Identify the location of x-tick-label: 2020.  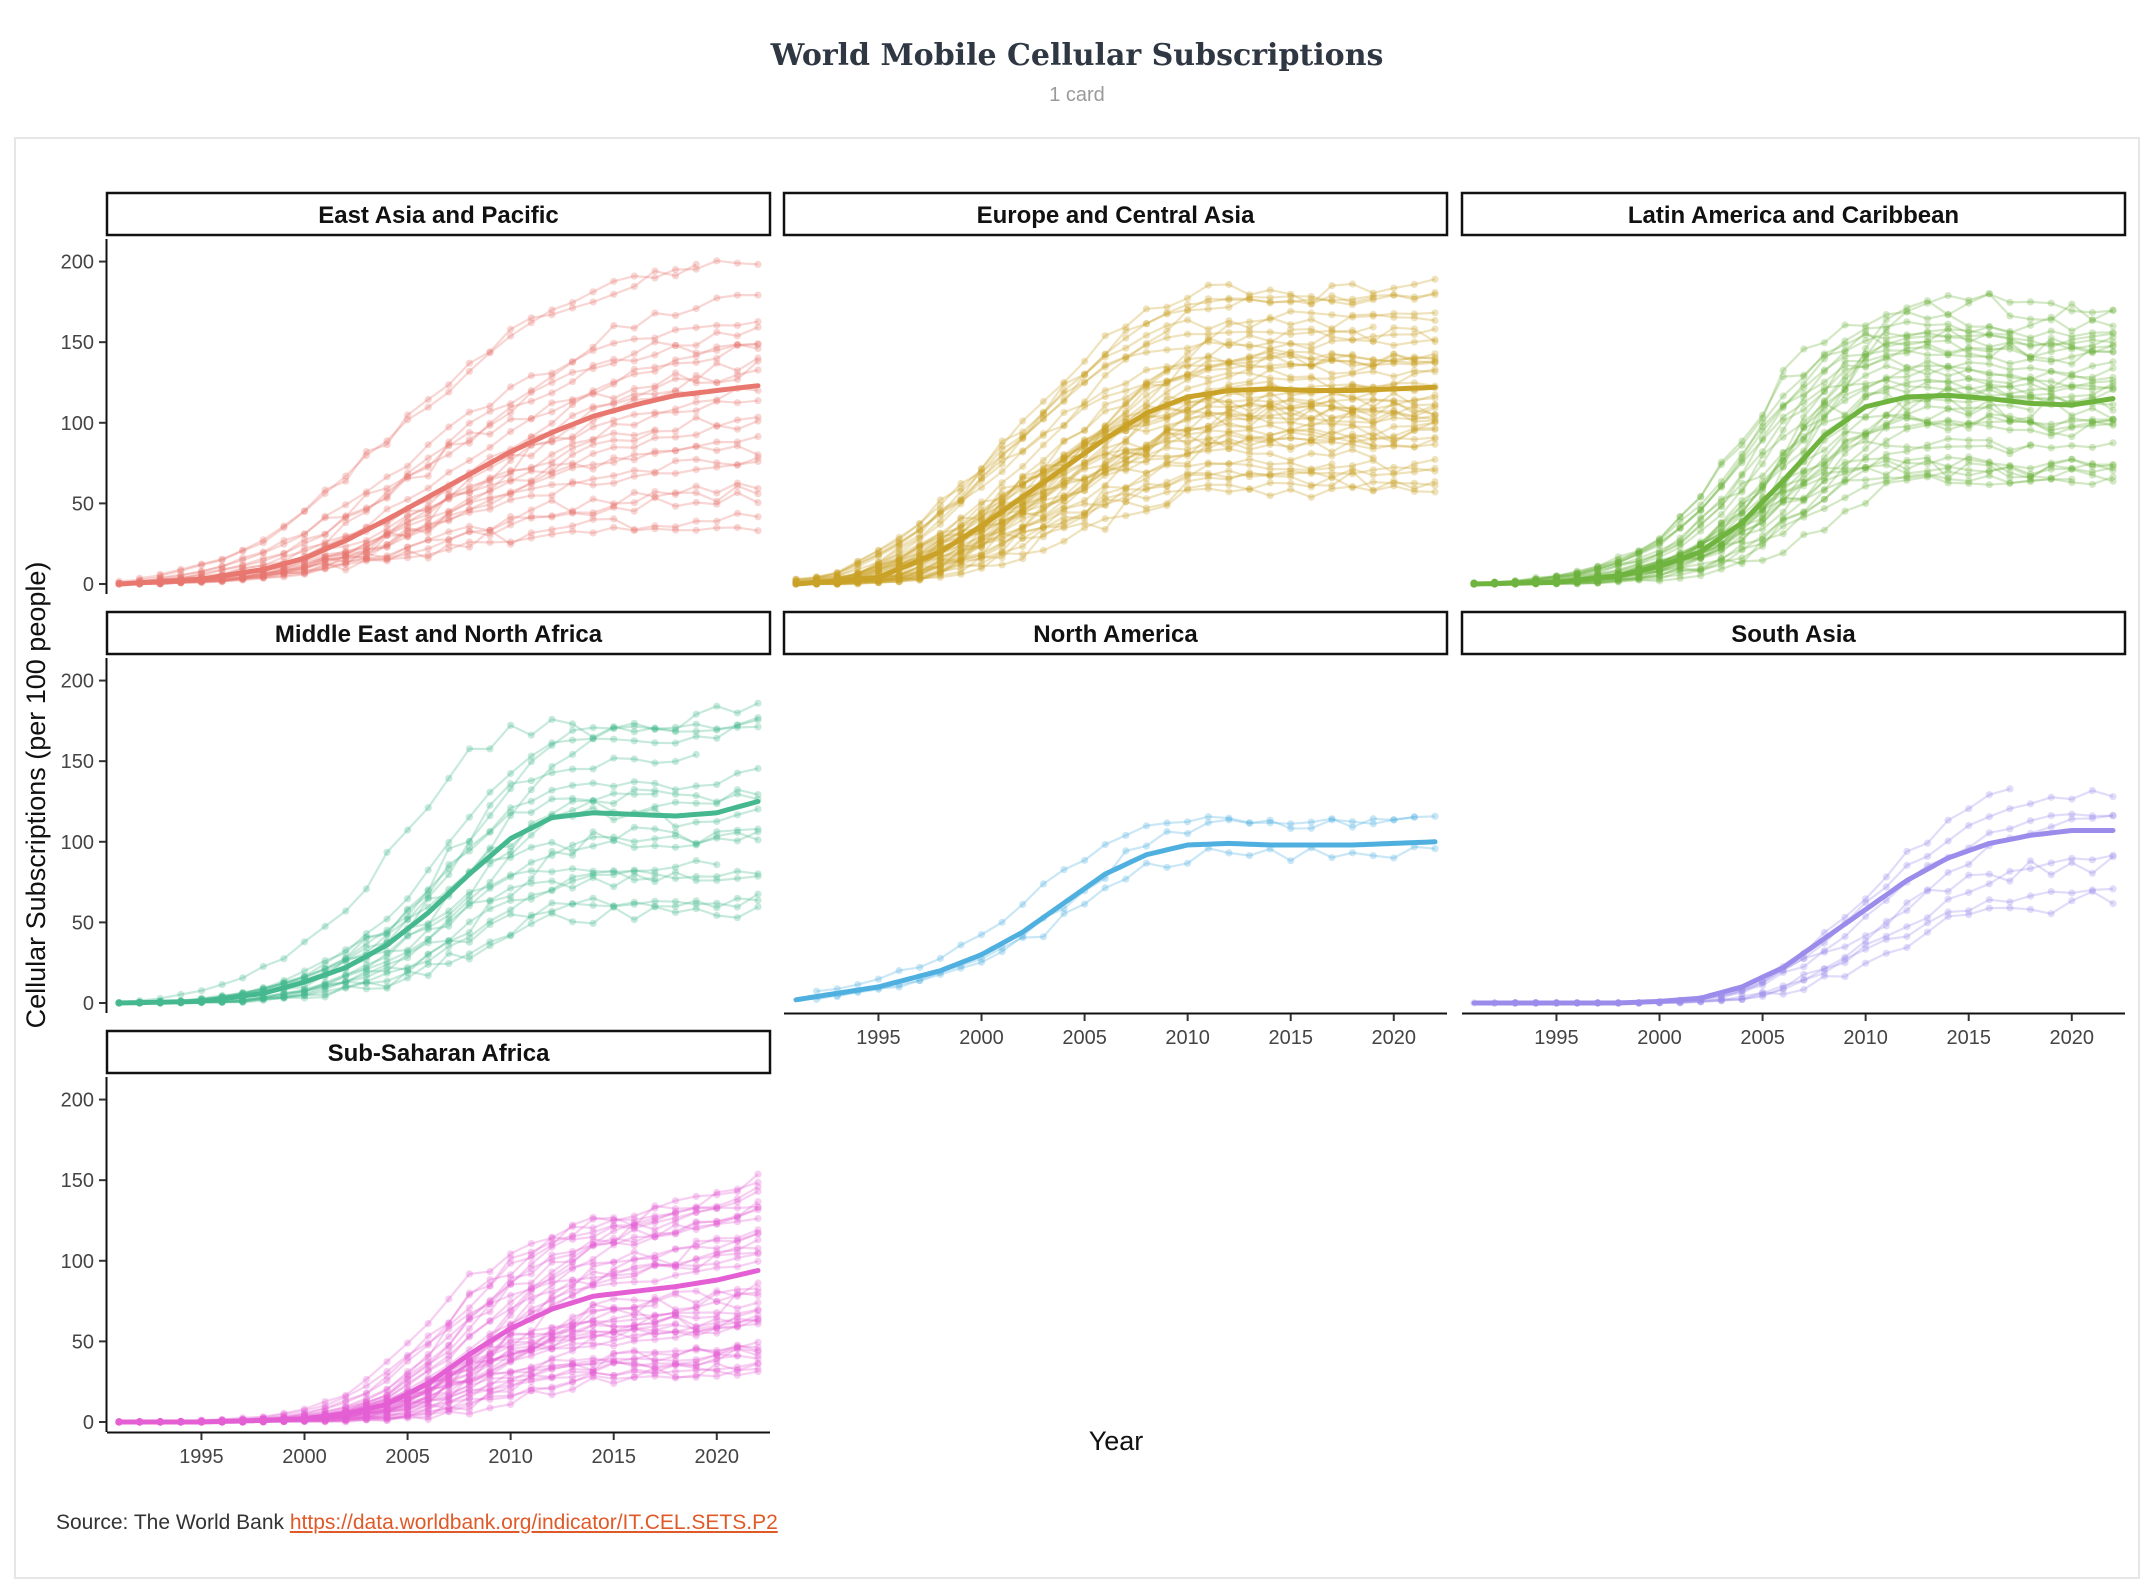
(1394, 1038).